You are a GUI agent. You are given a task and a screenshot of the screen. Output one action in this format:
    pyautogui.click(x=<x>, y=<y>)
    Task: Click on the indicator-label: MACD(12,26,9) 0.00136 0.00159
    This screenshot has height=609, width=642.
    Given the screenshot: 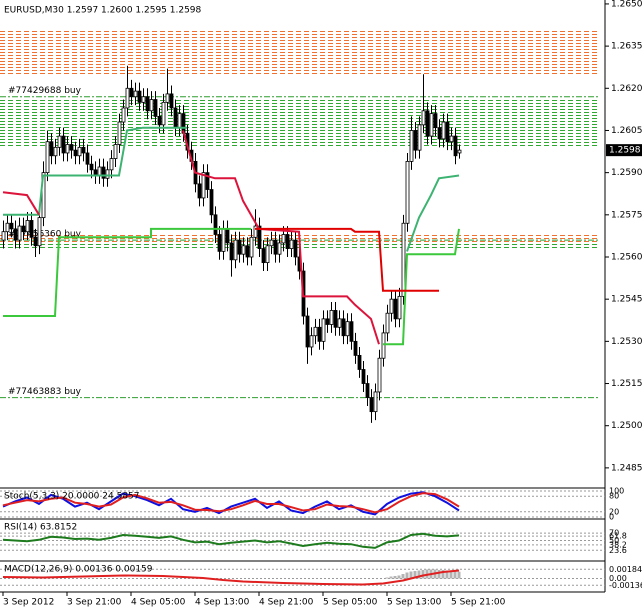 What is the action you would take?
    pyautogui.click(x=78, y=570)
    